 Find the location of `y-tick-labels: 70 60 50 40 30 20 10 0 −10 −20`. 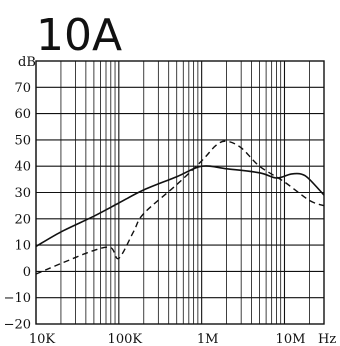

y-tick-labels: 70 60 50 40 30 20 10 0 −10 −20 is located at coordinates (17, 207).